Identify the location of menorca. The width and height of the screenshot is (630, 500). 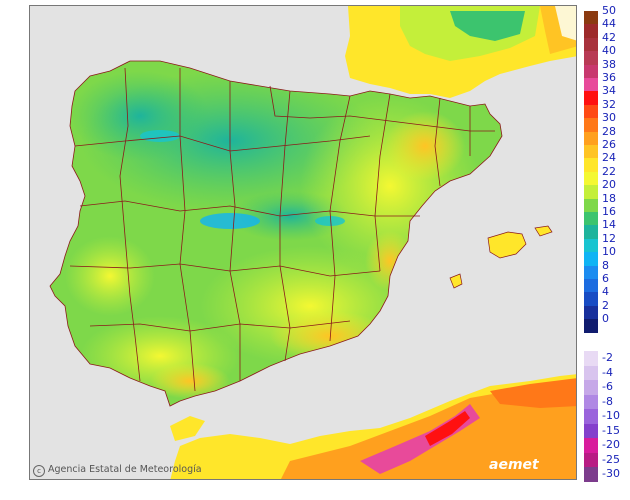
(543, 231).